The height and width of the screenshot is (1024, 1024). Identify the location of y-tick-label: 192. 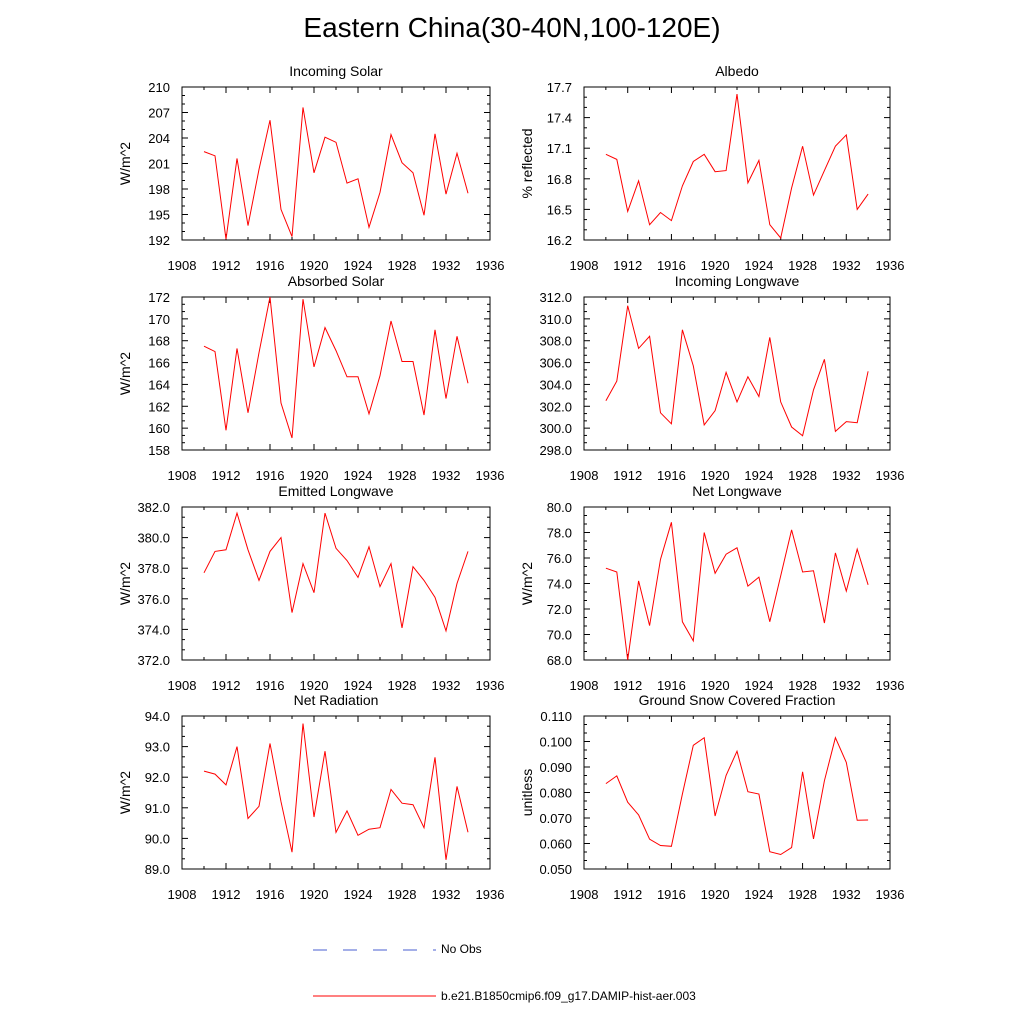
(159, 240).